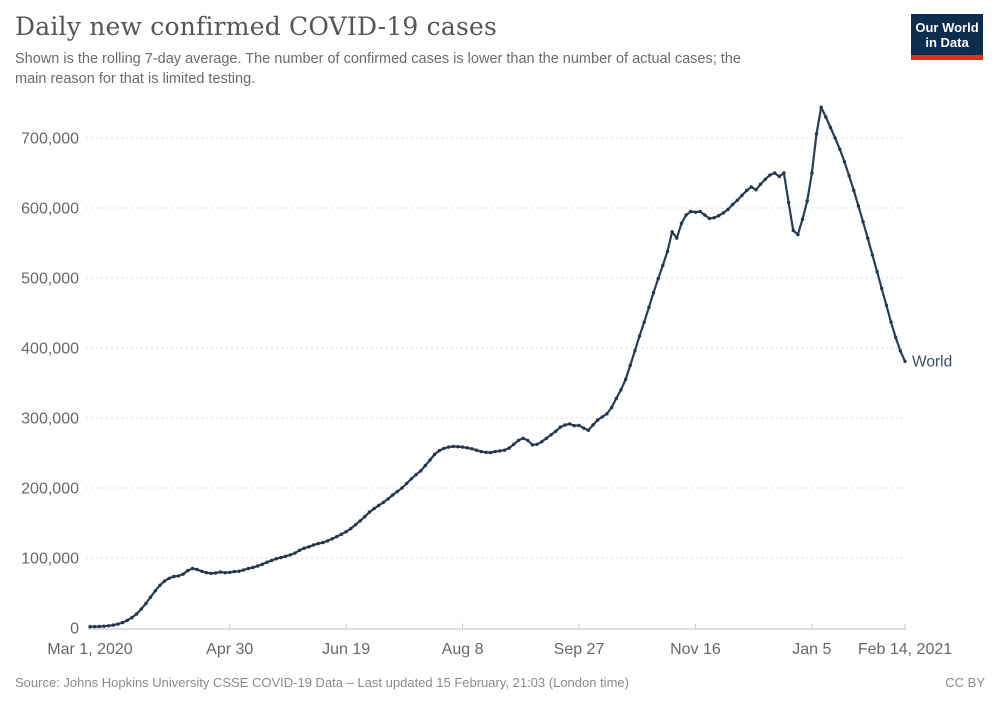 The image size is (1000, 706). I want to click on x-axis, so click(497, 626).